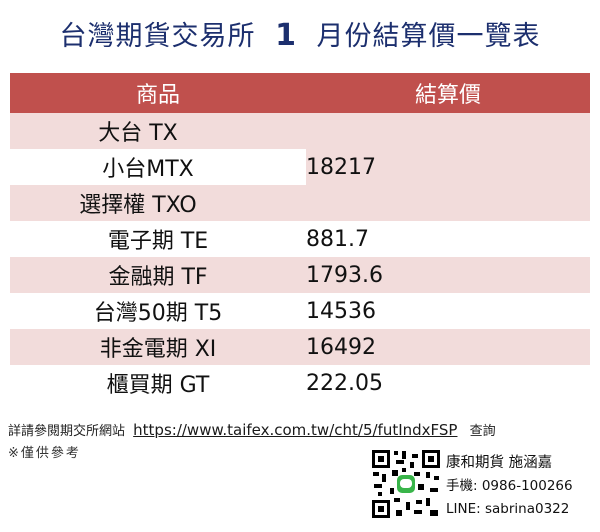 The image size is (600, 532). Describe the element at coordinates (158, 239) in the screenshot. I see `product-cell: 電子期 TE` at that location.